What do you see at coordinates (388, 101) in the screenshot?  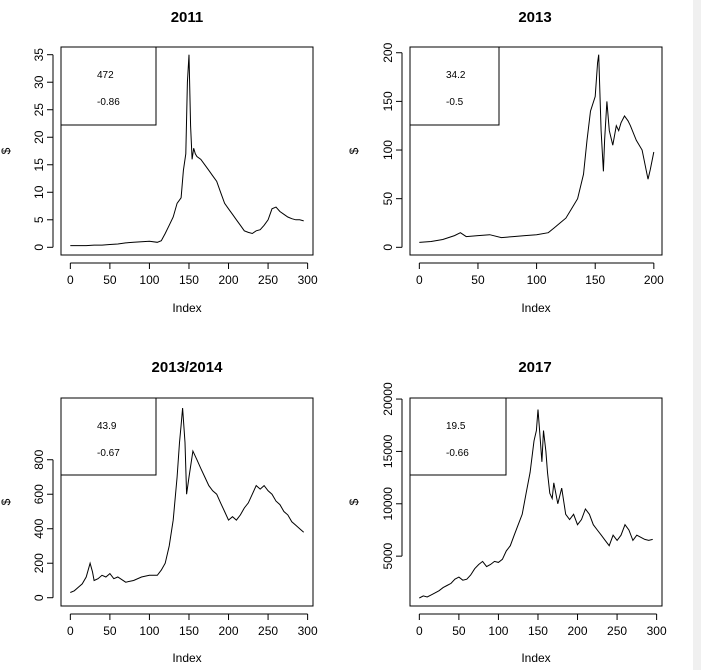 I see `y-tick-label: 150` at bounding box center [388, 101].